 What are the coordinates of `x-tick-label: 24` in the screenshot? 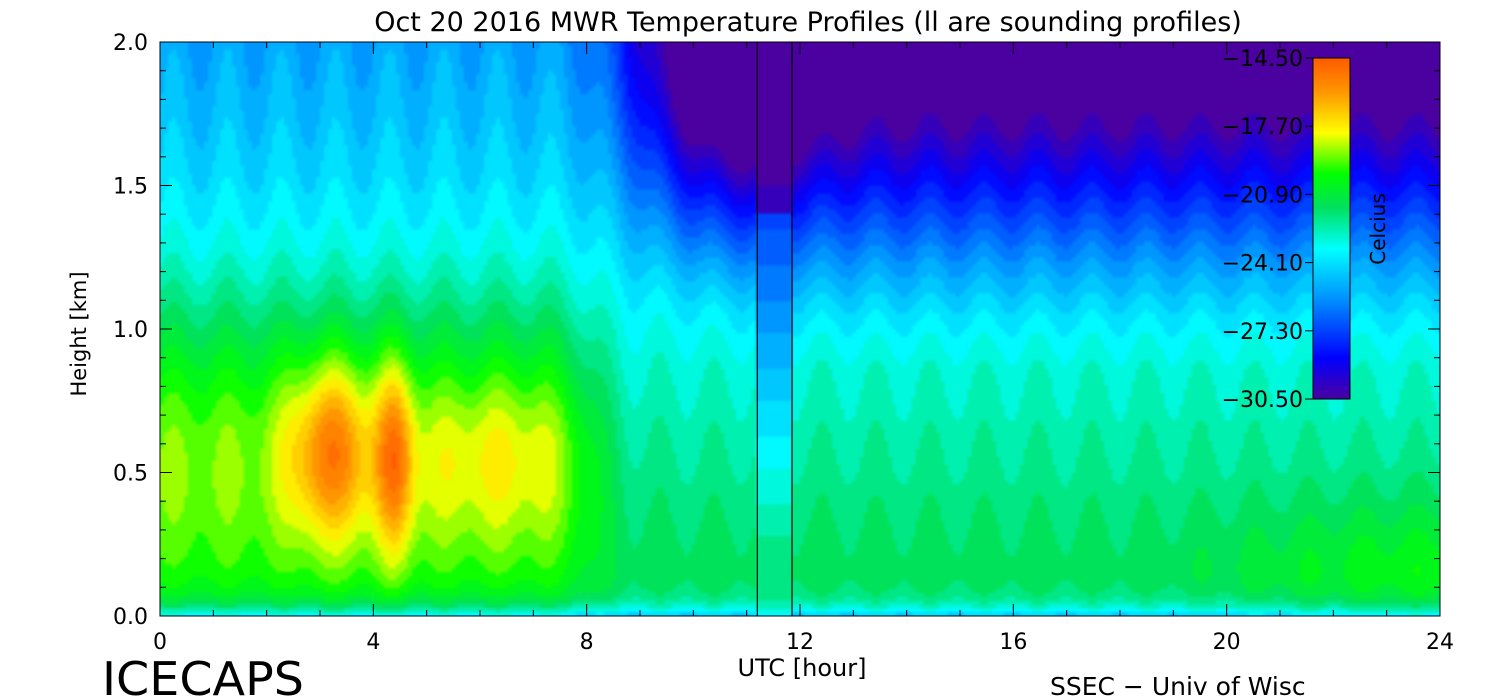 It's located at (1440, 642).